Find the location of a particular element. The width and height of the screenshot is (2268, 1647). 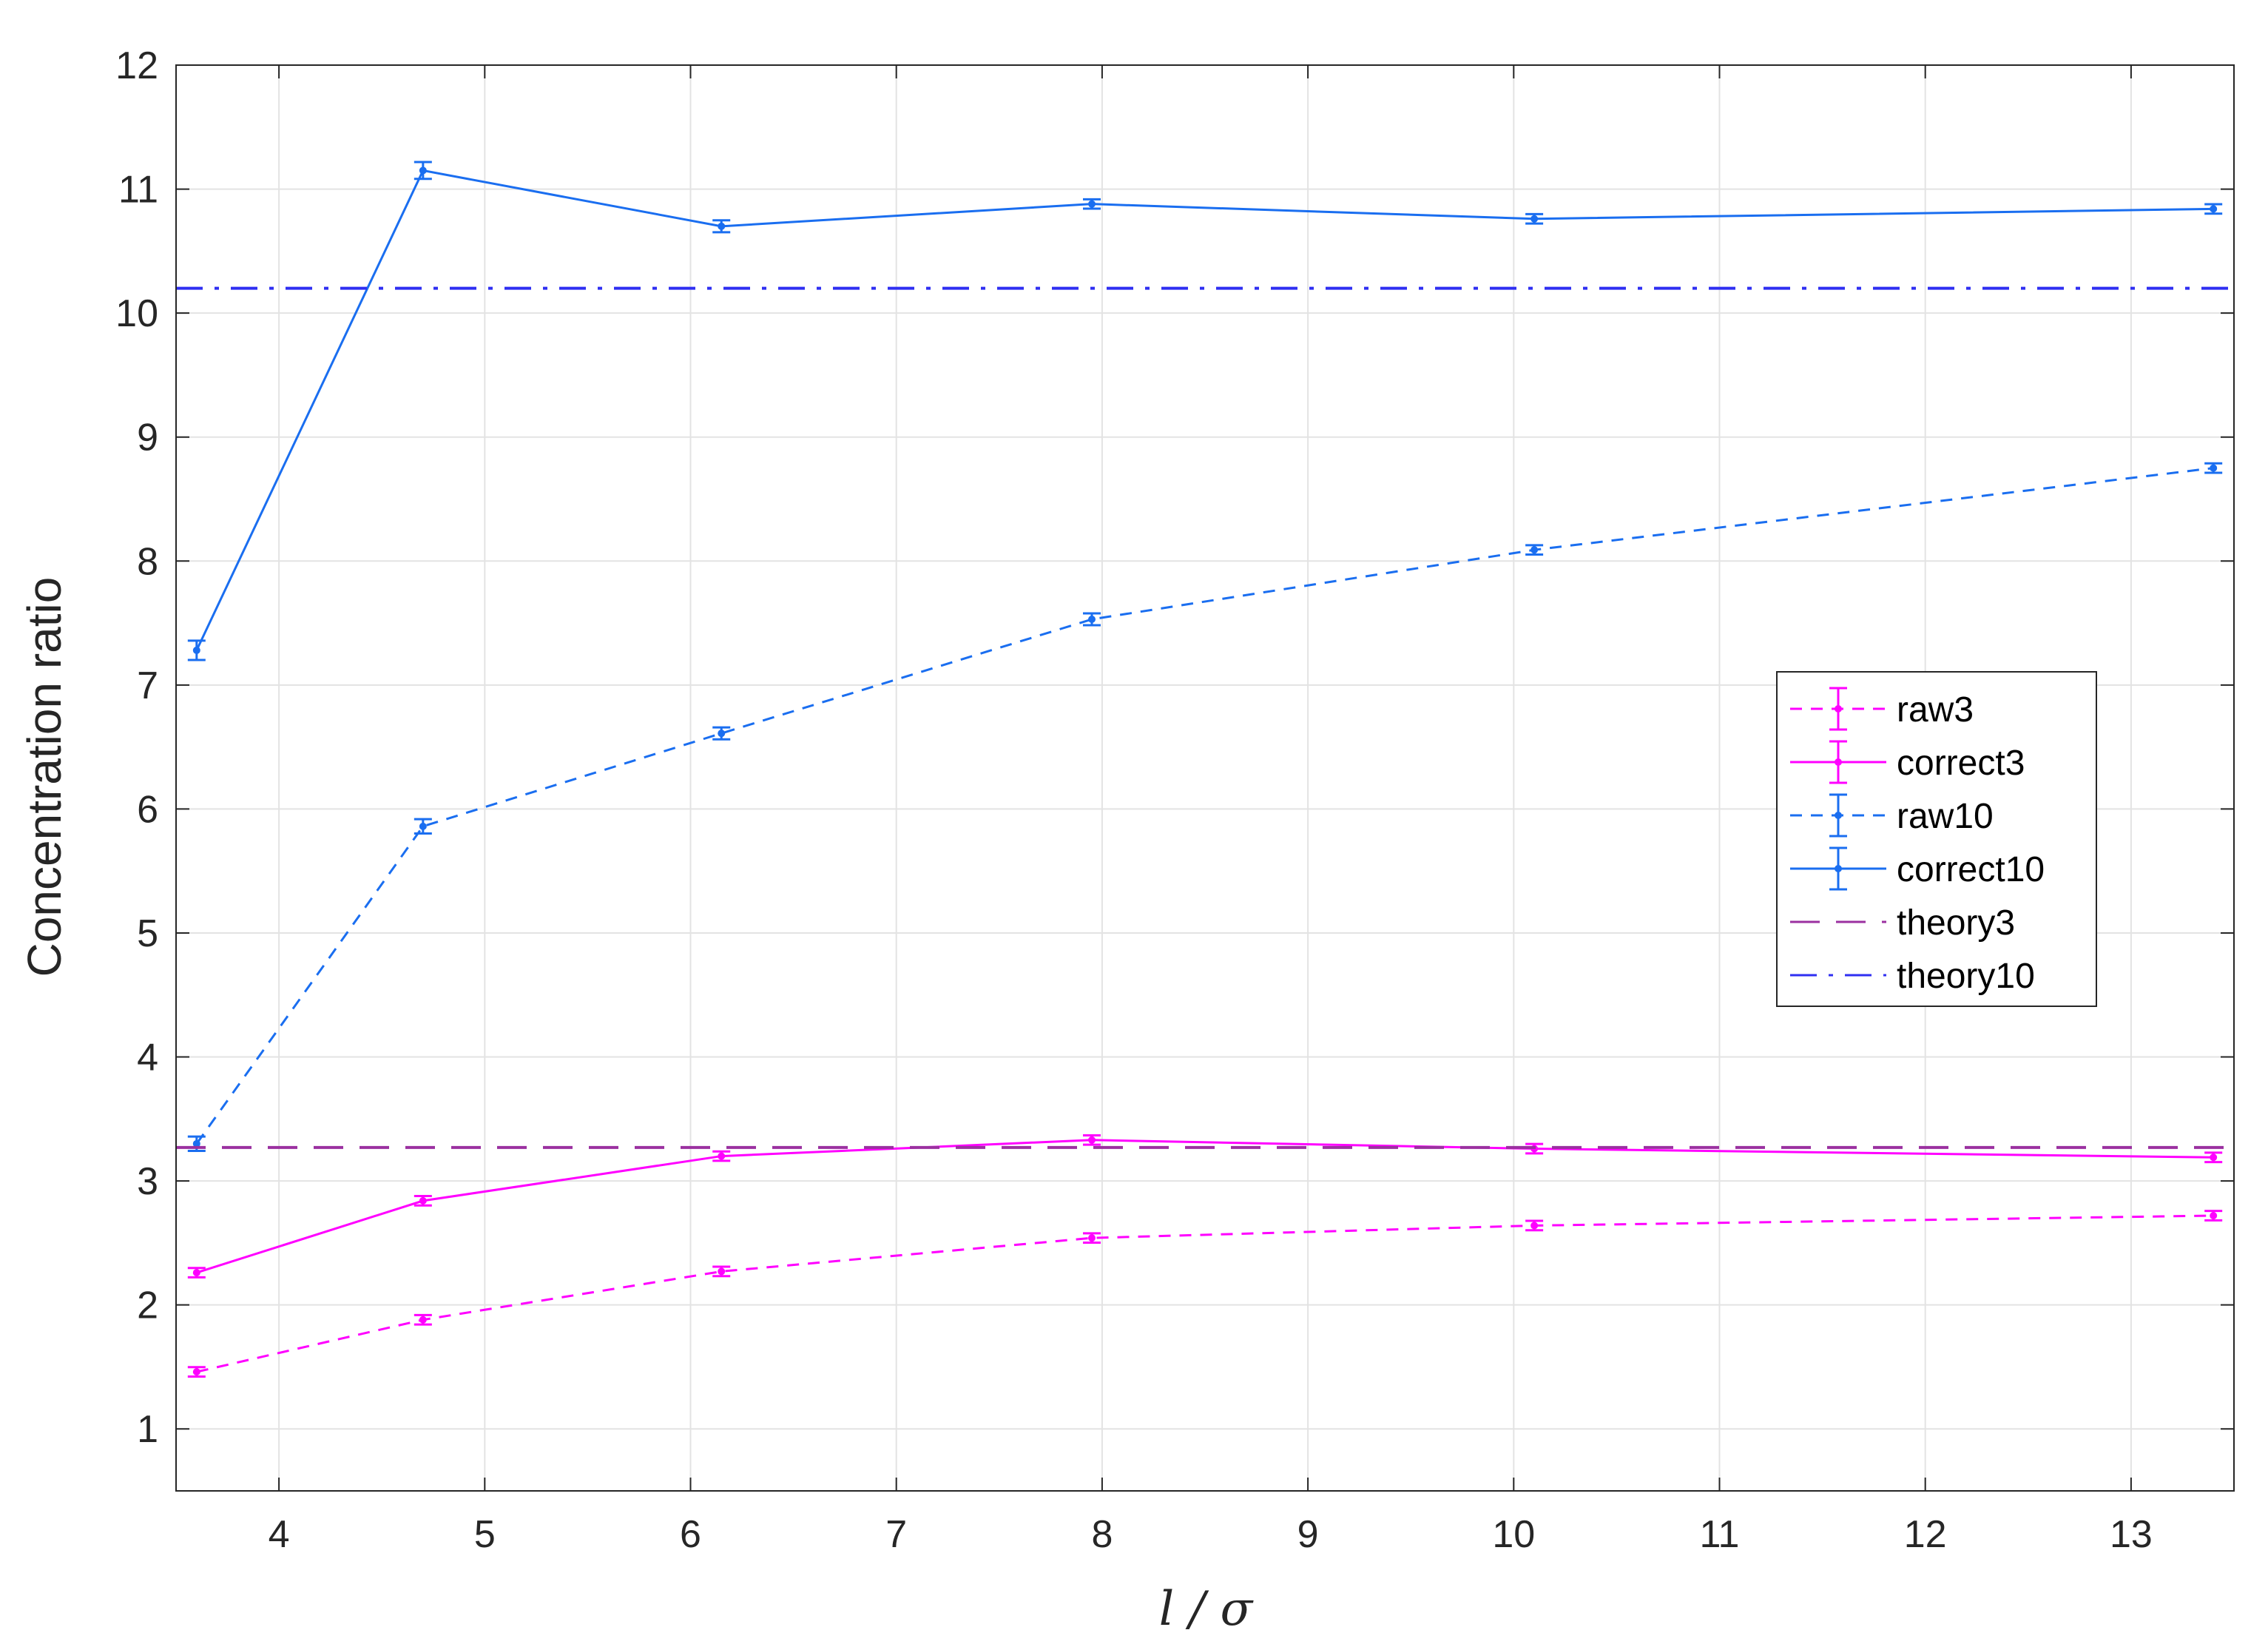

line-raw3 is located at coordinates (1205, 1293).